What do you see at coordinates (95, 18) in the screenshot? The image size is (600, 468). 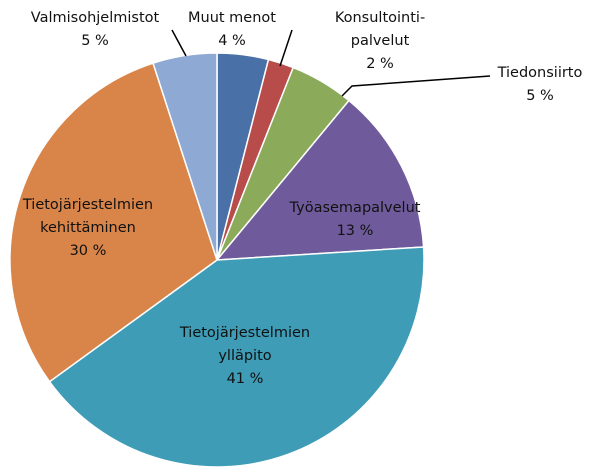 I see `slice-label: Valmisohjelmistot` at bounding box center [95, 18].